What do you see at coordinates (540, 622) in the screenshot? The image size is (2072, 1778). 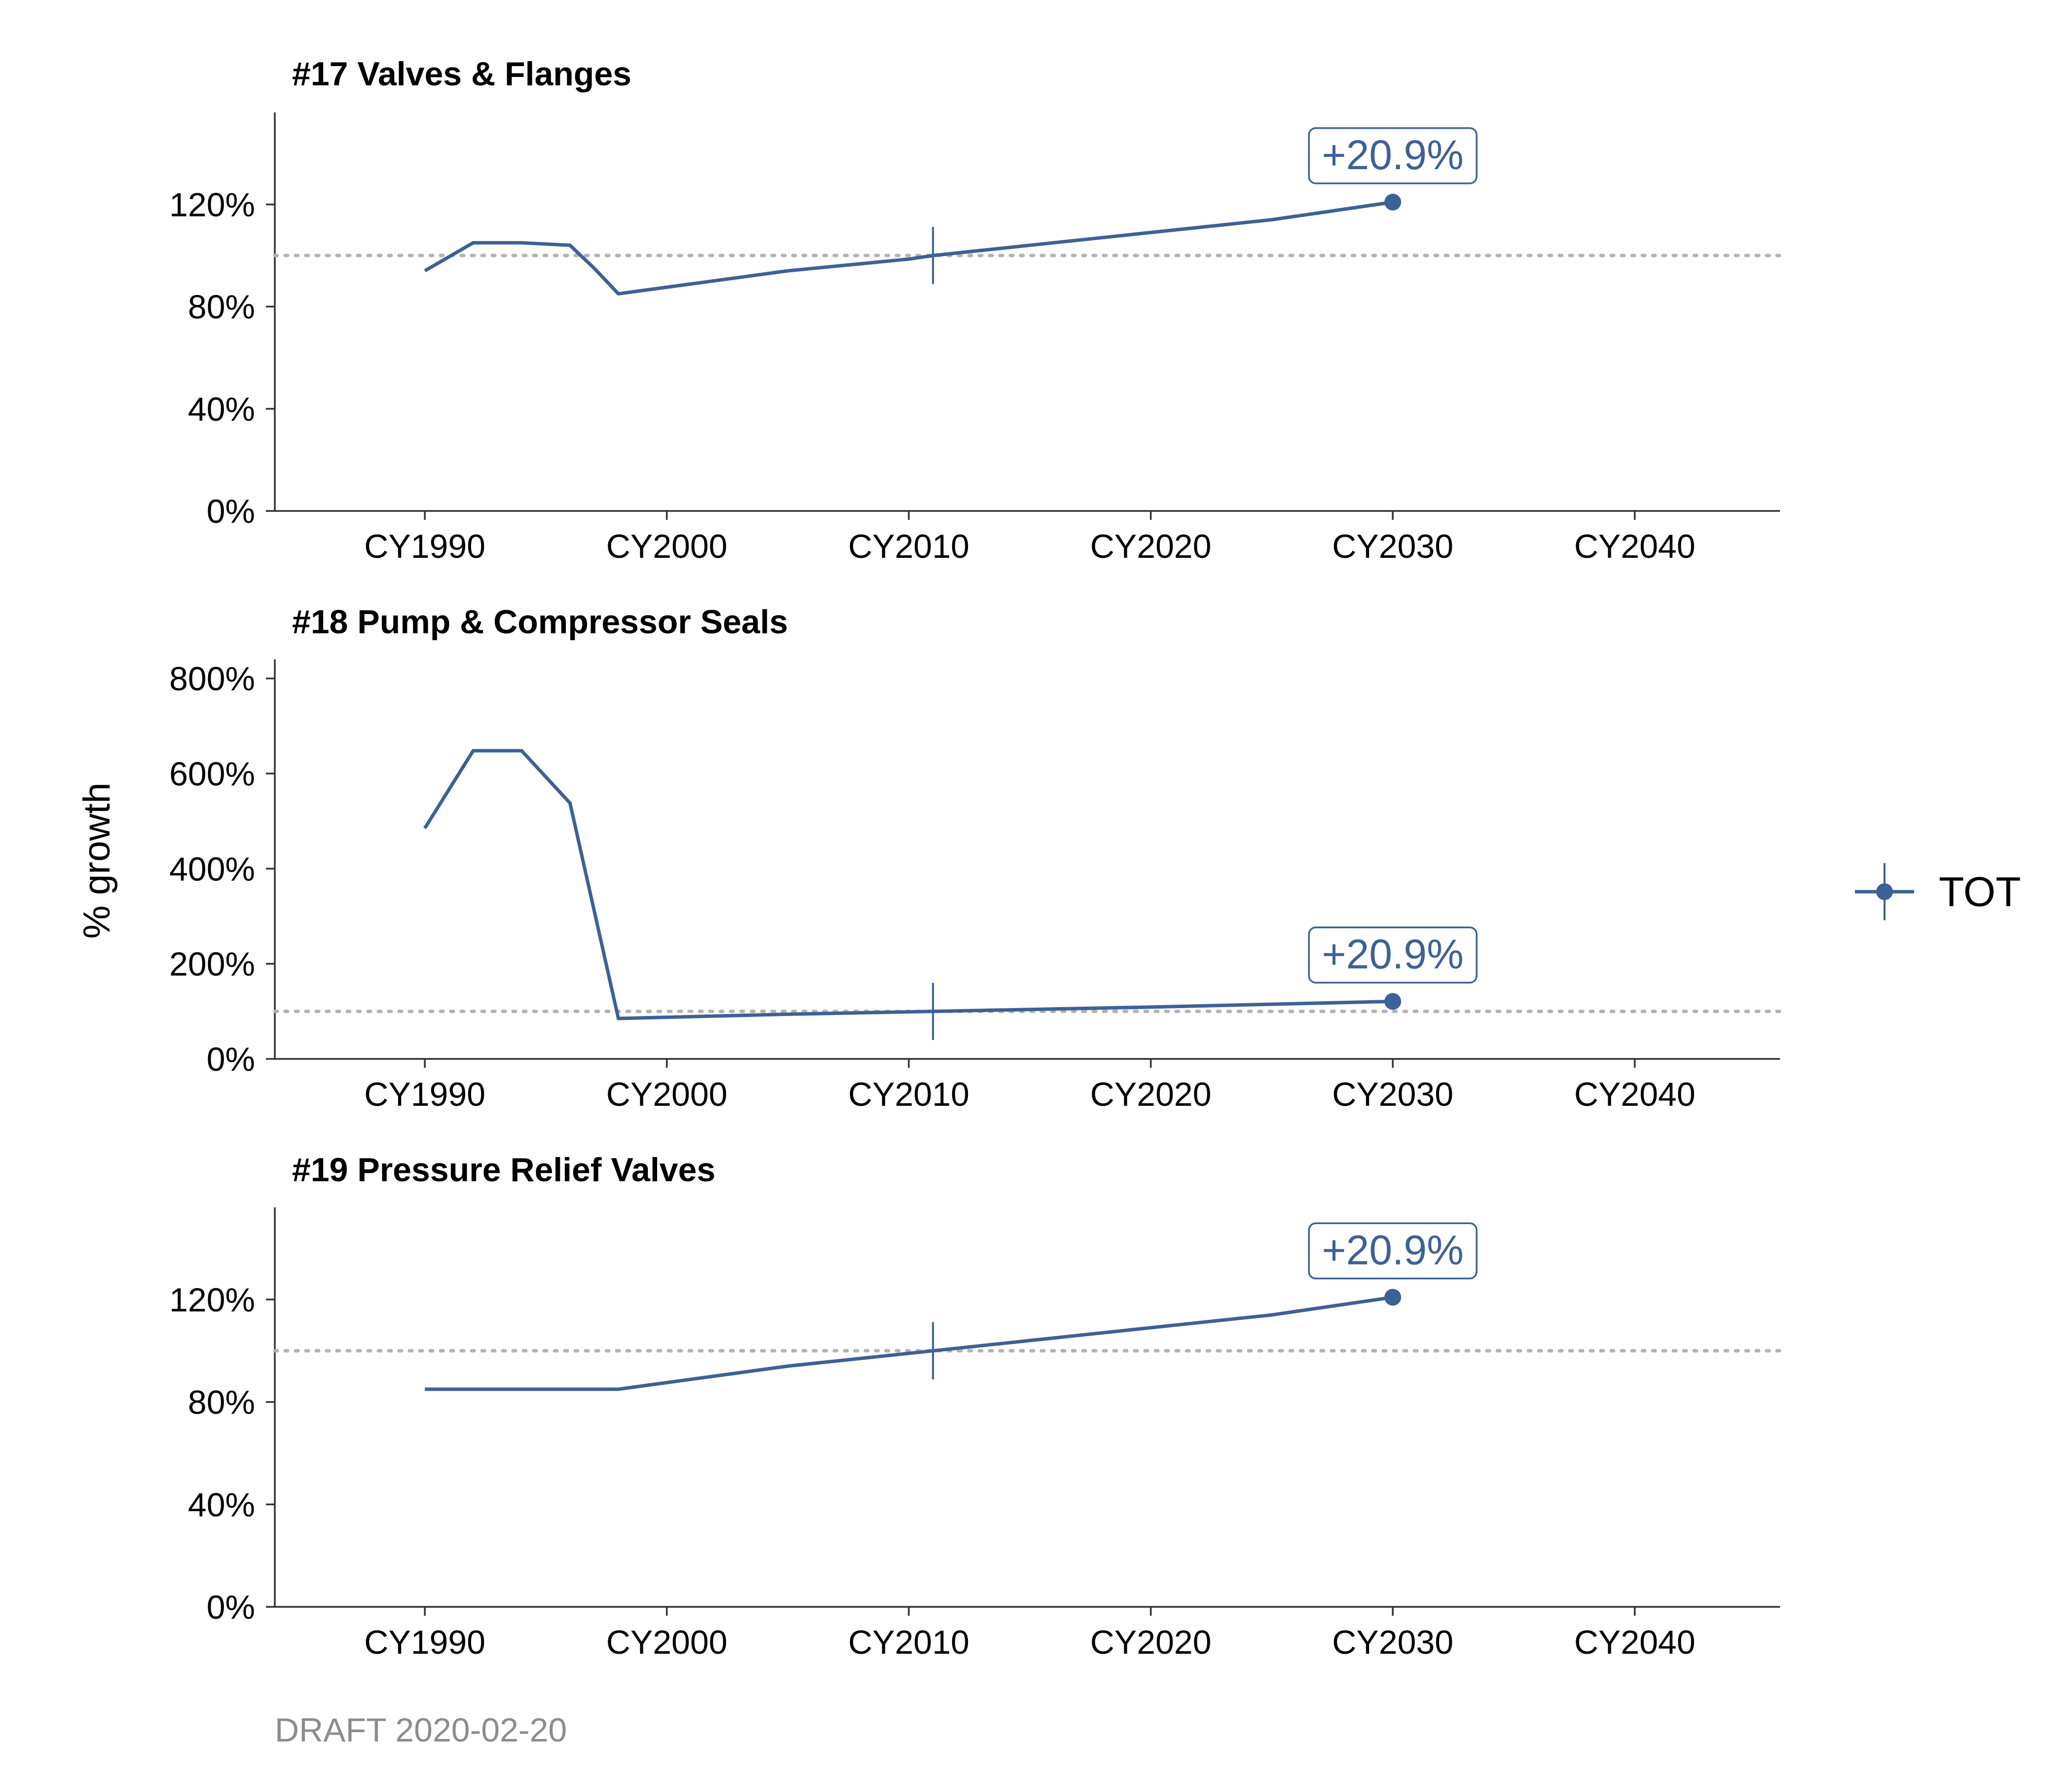 I see `panel-title: #18 Pump & Compressor Seals` at bounding box center [540, 622].